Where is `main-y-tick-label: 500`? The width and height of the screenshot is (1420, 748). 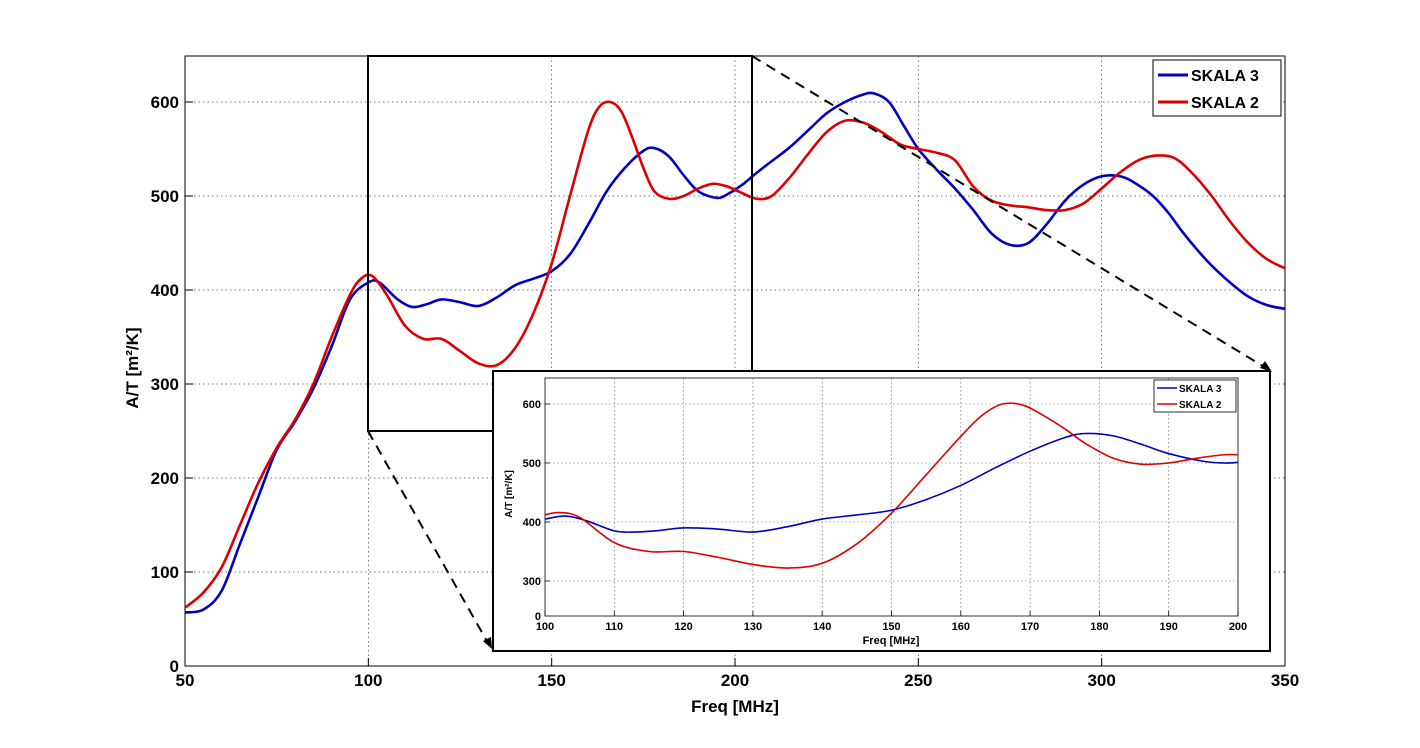
main-y-tick-label: 500 is located at coordinates (165, 196).